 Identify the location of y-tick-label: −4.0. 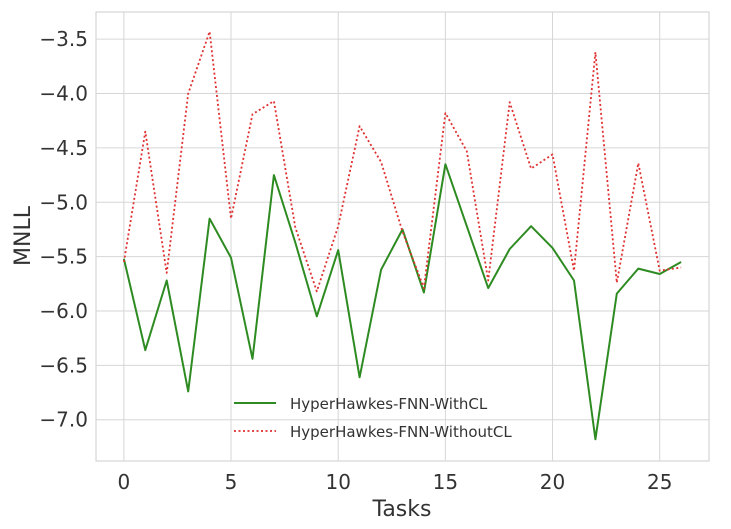
(63, 94).